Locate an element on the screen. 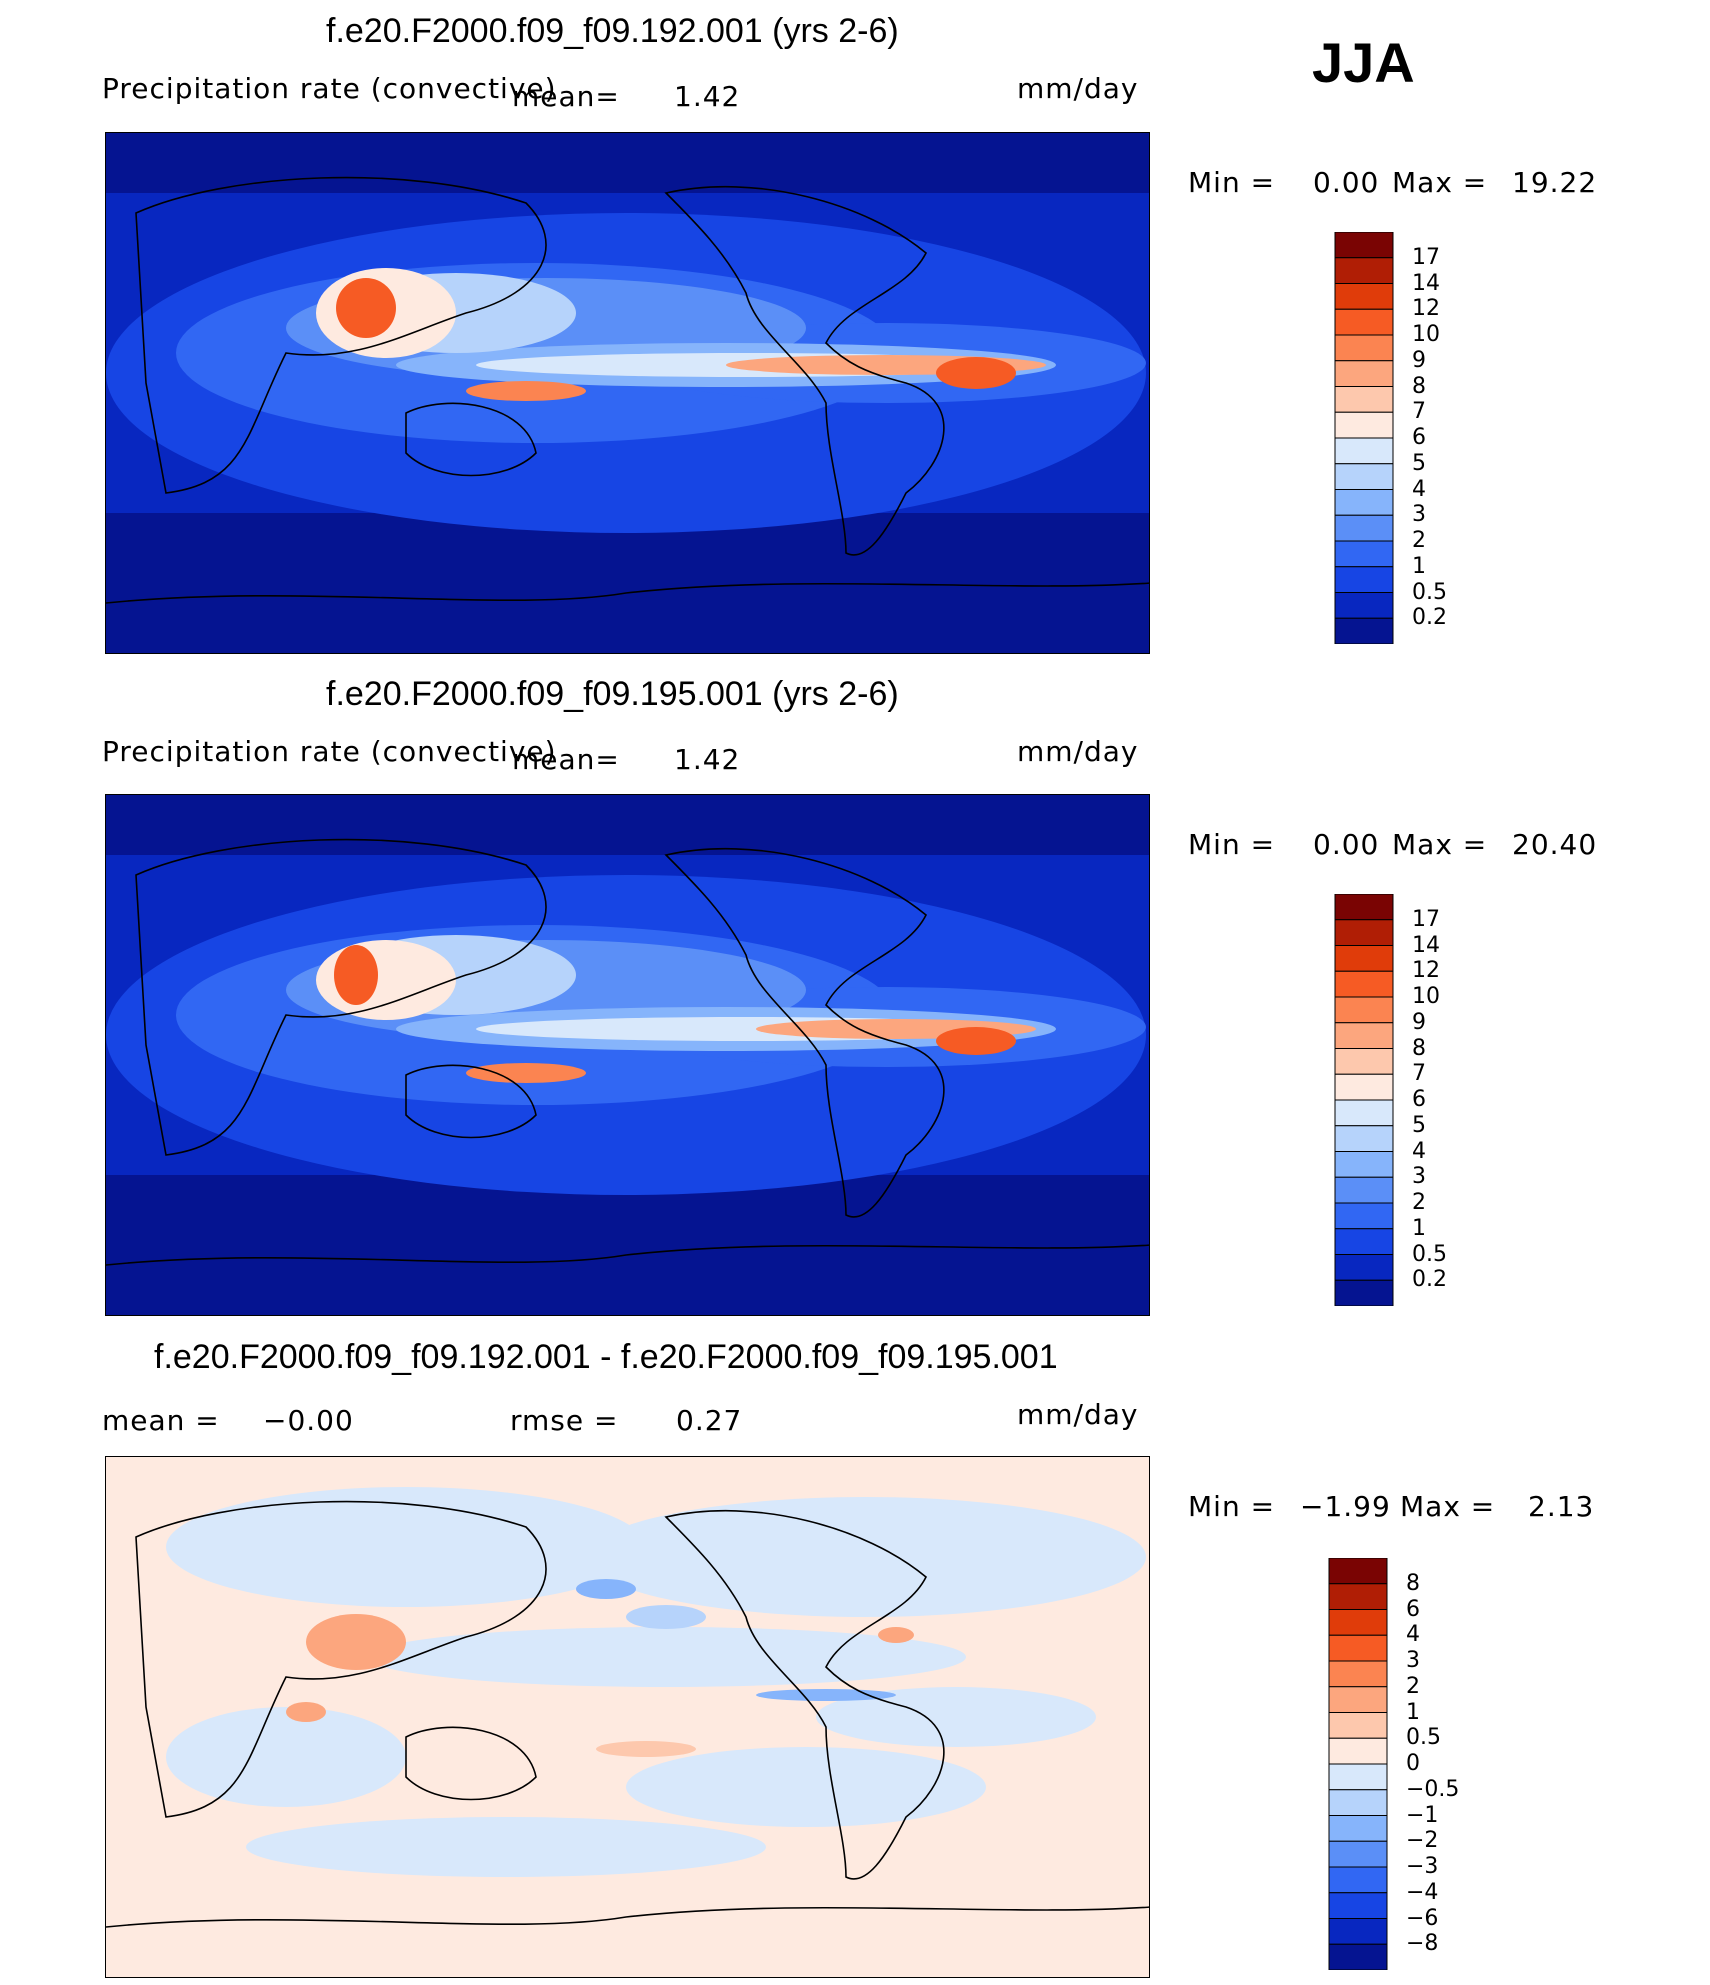 The width and height of the screenshot is (1710, 1985). colorbar-tick-label: 17 is located at coordinates (1426, 919).